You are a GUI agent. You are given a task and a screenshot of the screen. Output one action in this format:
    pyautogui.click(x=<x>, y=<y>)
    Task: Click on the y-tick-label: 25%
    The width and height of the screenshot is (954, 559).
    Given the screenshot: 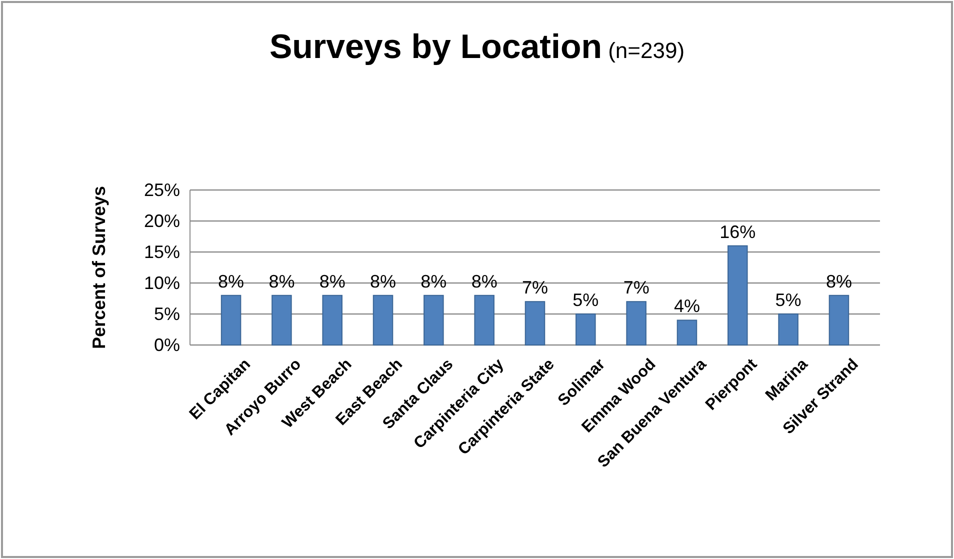 What is the action you would take?
    pyautogui.click(x=162, y=190)
    